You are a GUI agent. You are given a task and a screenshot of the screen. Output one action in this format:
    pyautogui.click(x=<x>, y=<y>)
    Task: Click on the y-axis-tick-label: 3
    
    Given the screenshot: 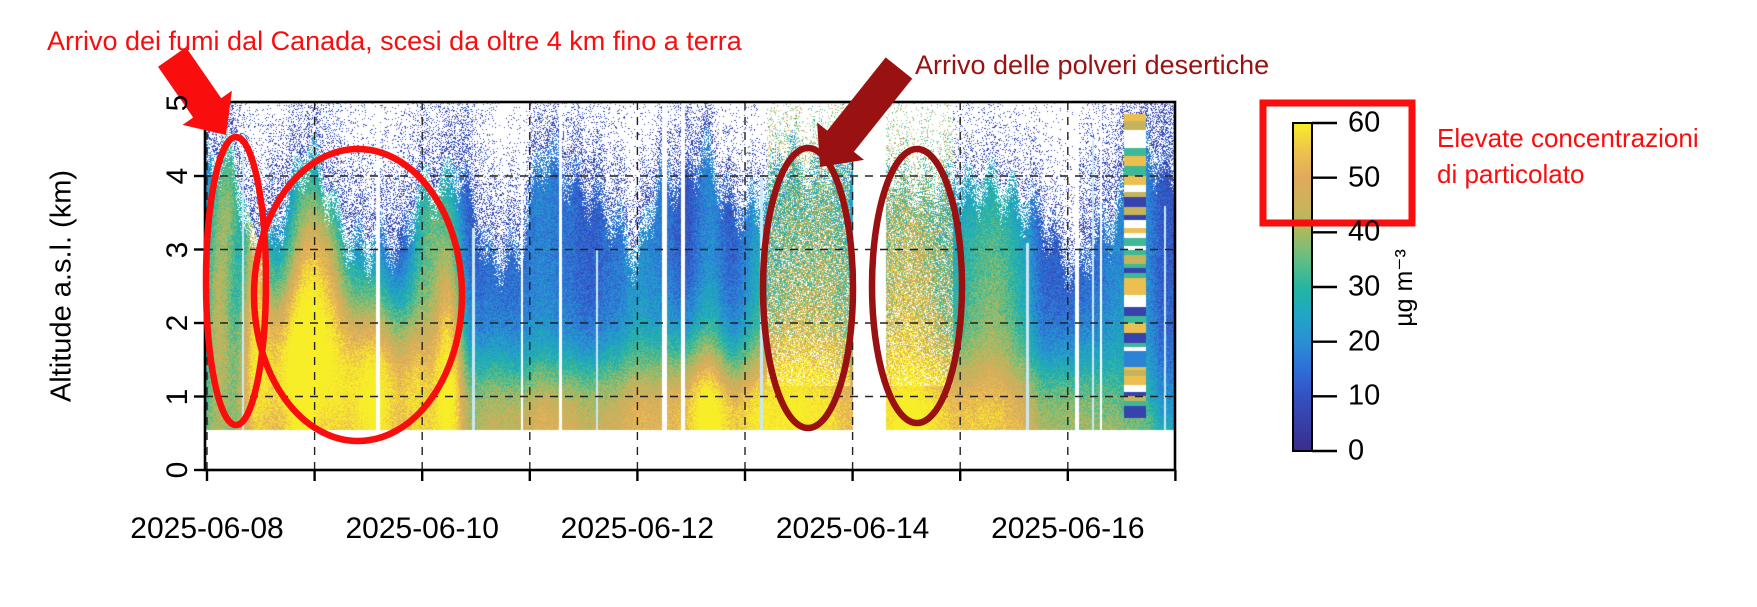 What is the action you would take?
    pyautogui.click(x=177, y=249)
    